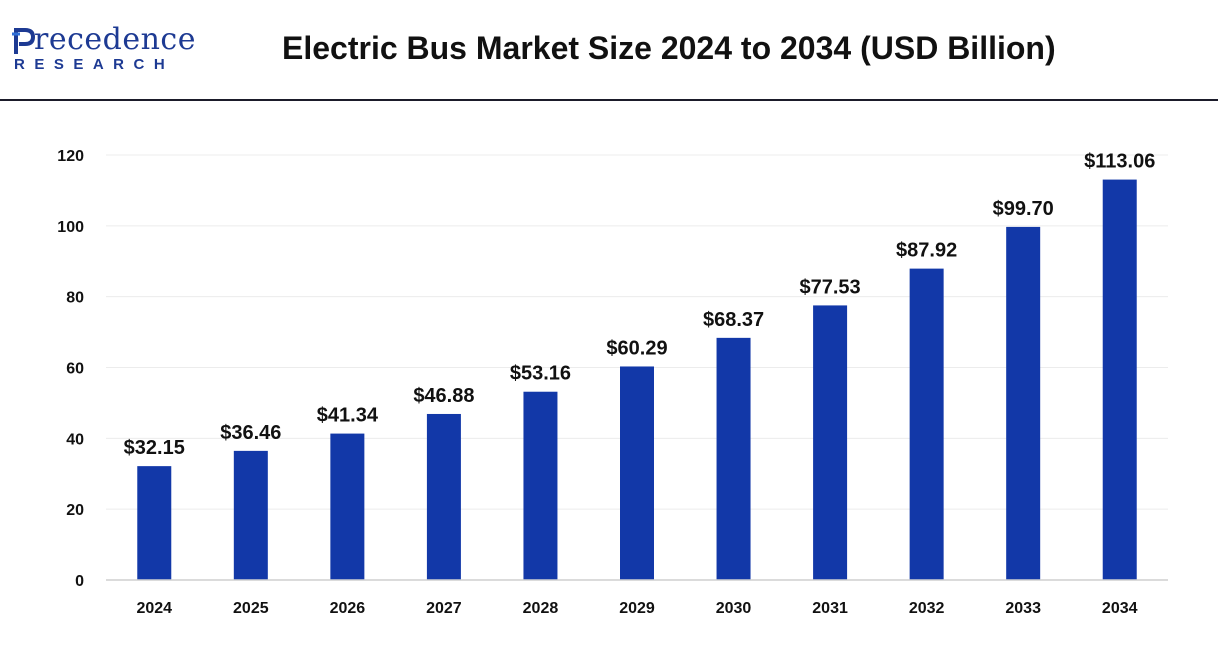  Describe the element at coordinates (1120, 608) in the screenshot. I see `x-tick-label-2034: 2034` at that location.